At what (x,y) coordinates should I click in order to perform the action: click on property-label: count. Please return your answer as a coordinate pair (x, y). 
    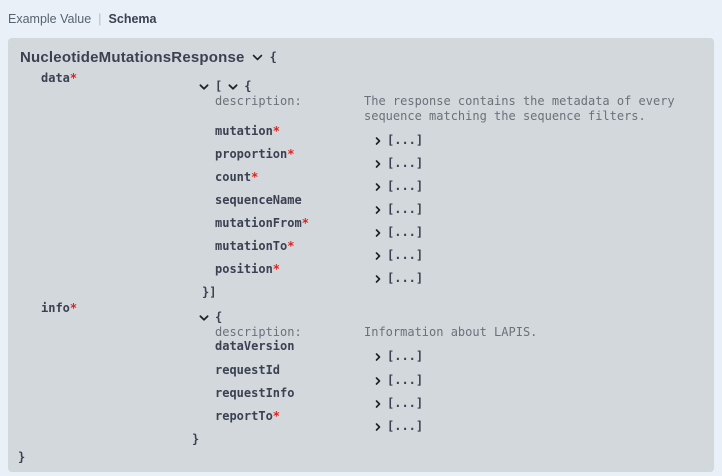
    Looking at the image, I should click on (233, 177).